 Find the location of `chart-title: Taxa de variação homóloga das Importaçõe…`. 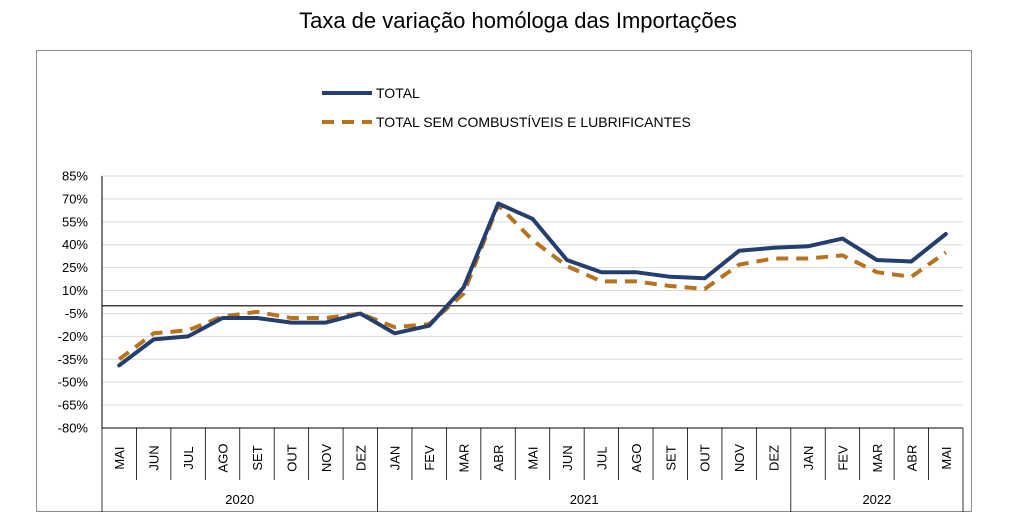

chart-title: Taxa de variação homóloga das Importaçõe… is located at coordinates (518, 20).